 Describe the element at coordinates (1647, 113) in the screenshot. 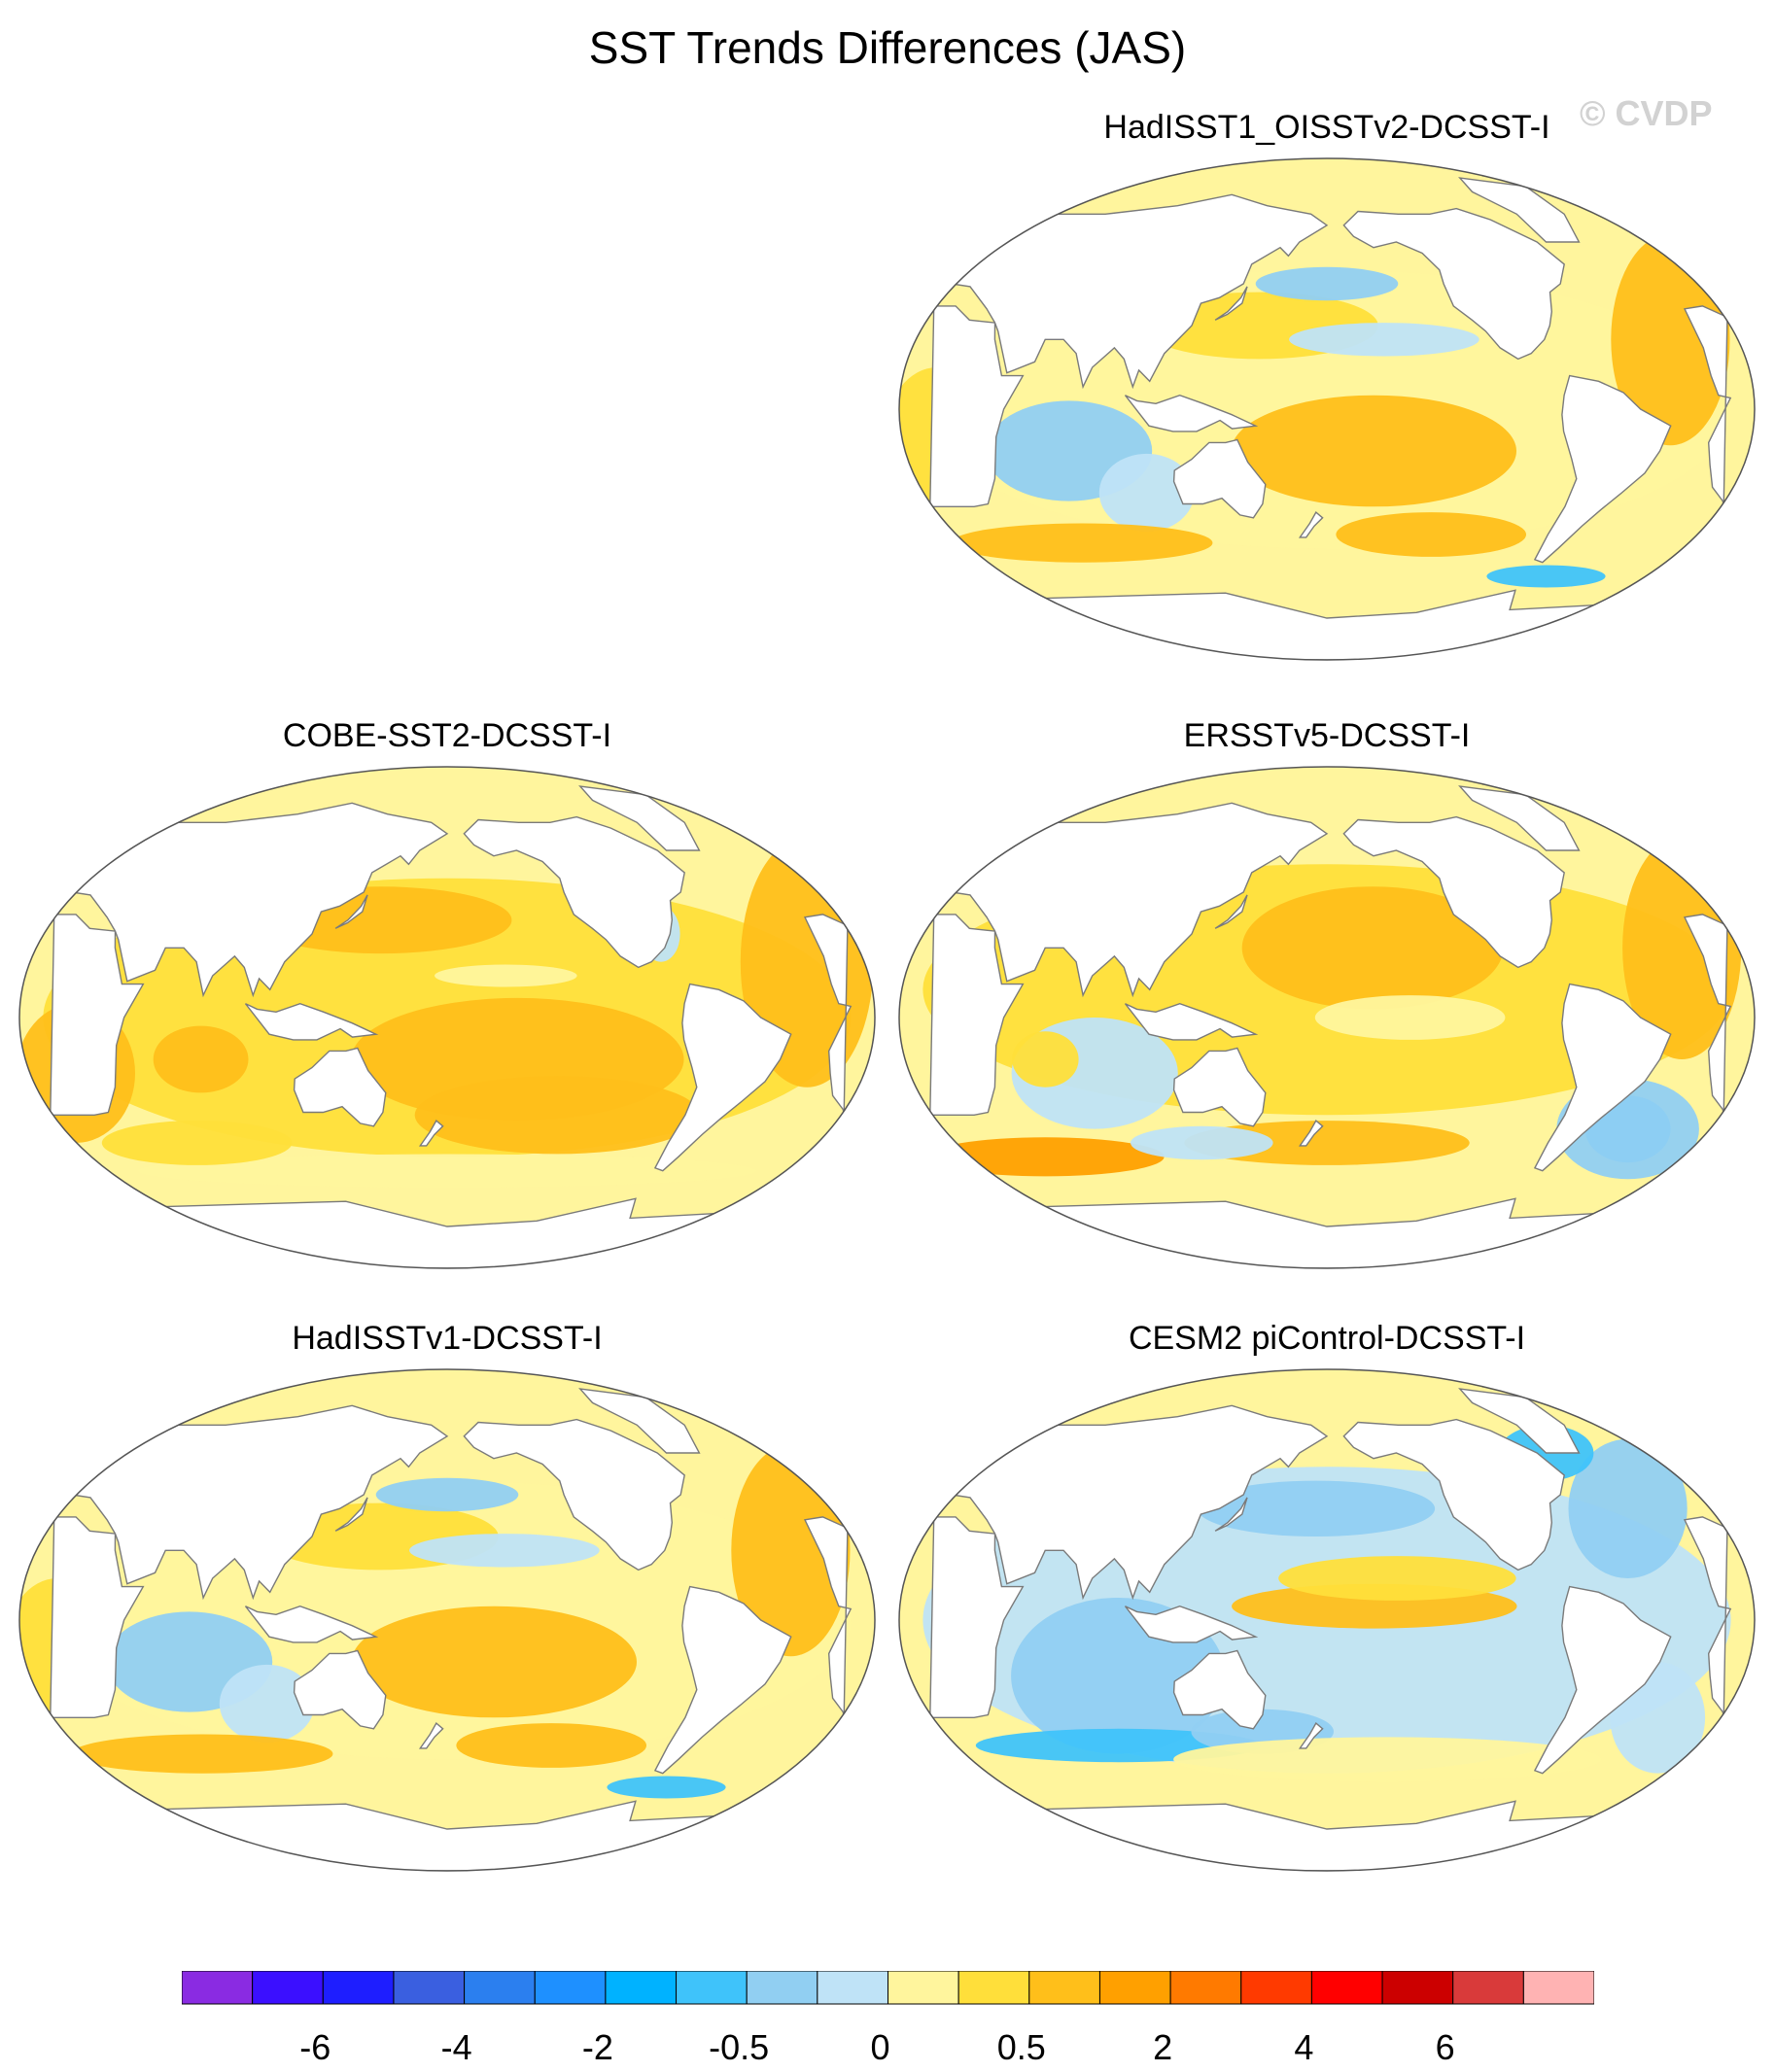

I see `watermark: © CVDP` at that location.